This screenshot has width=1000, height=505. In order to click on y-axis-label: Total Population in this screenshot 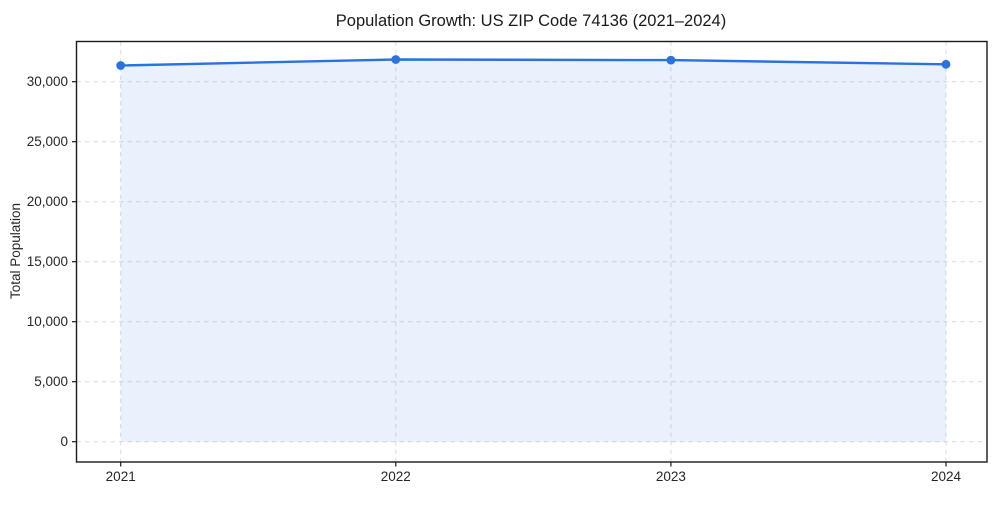, I will do `click(15, 251)`.